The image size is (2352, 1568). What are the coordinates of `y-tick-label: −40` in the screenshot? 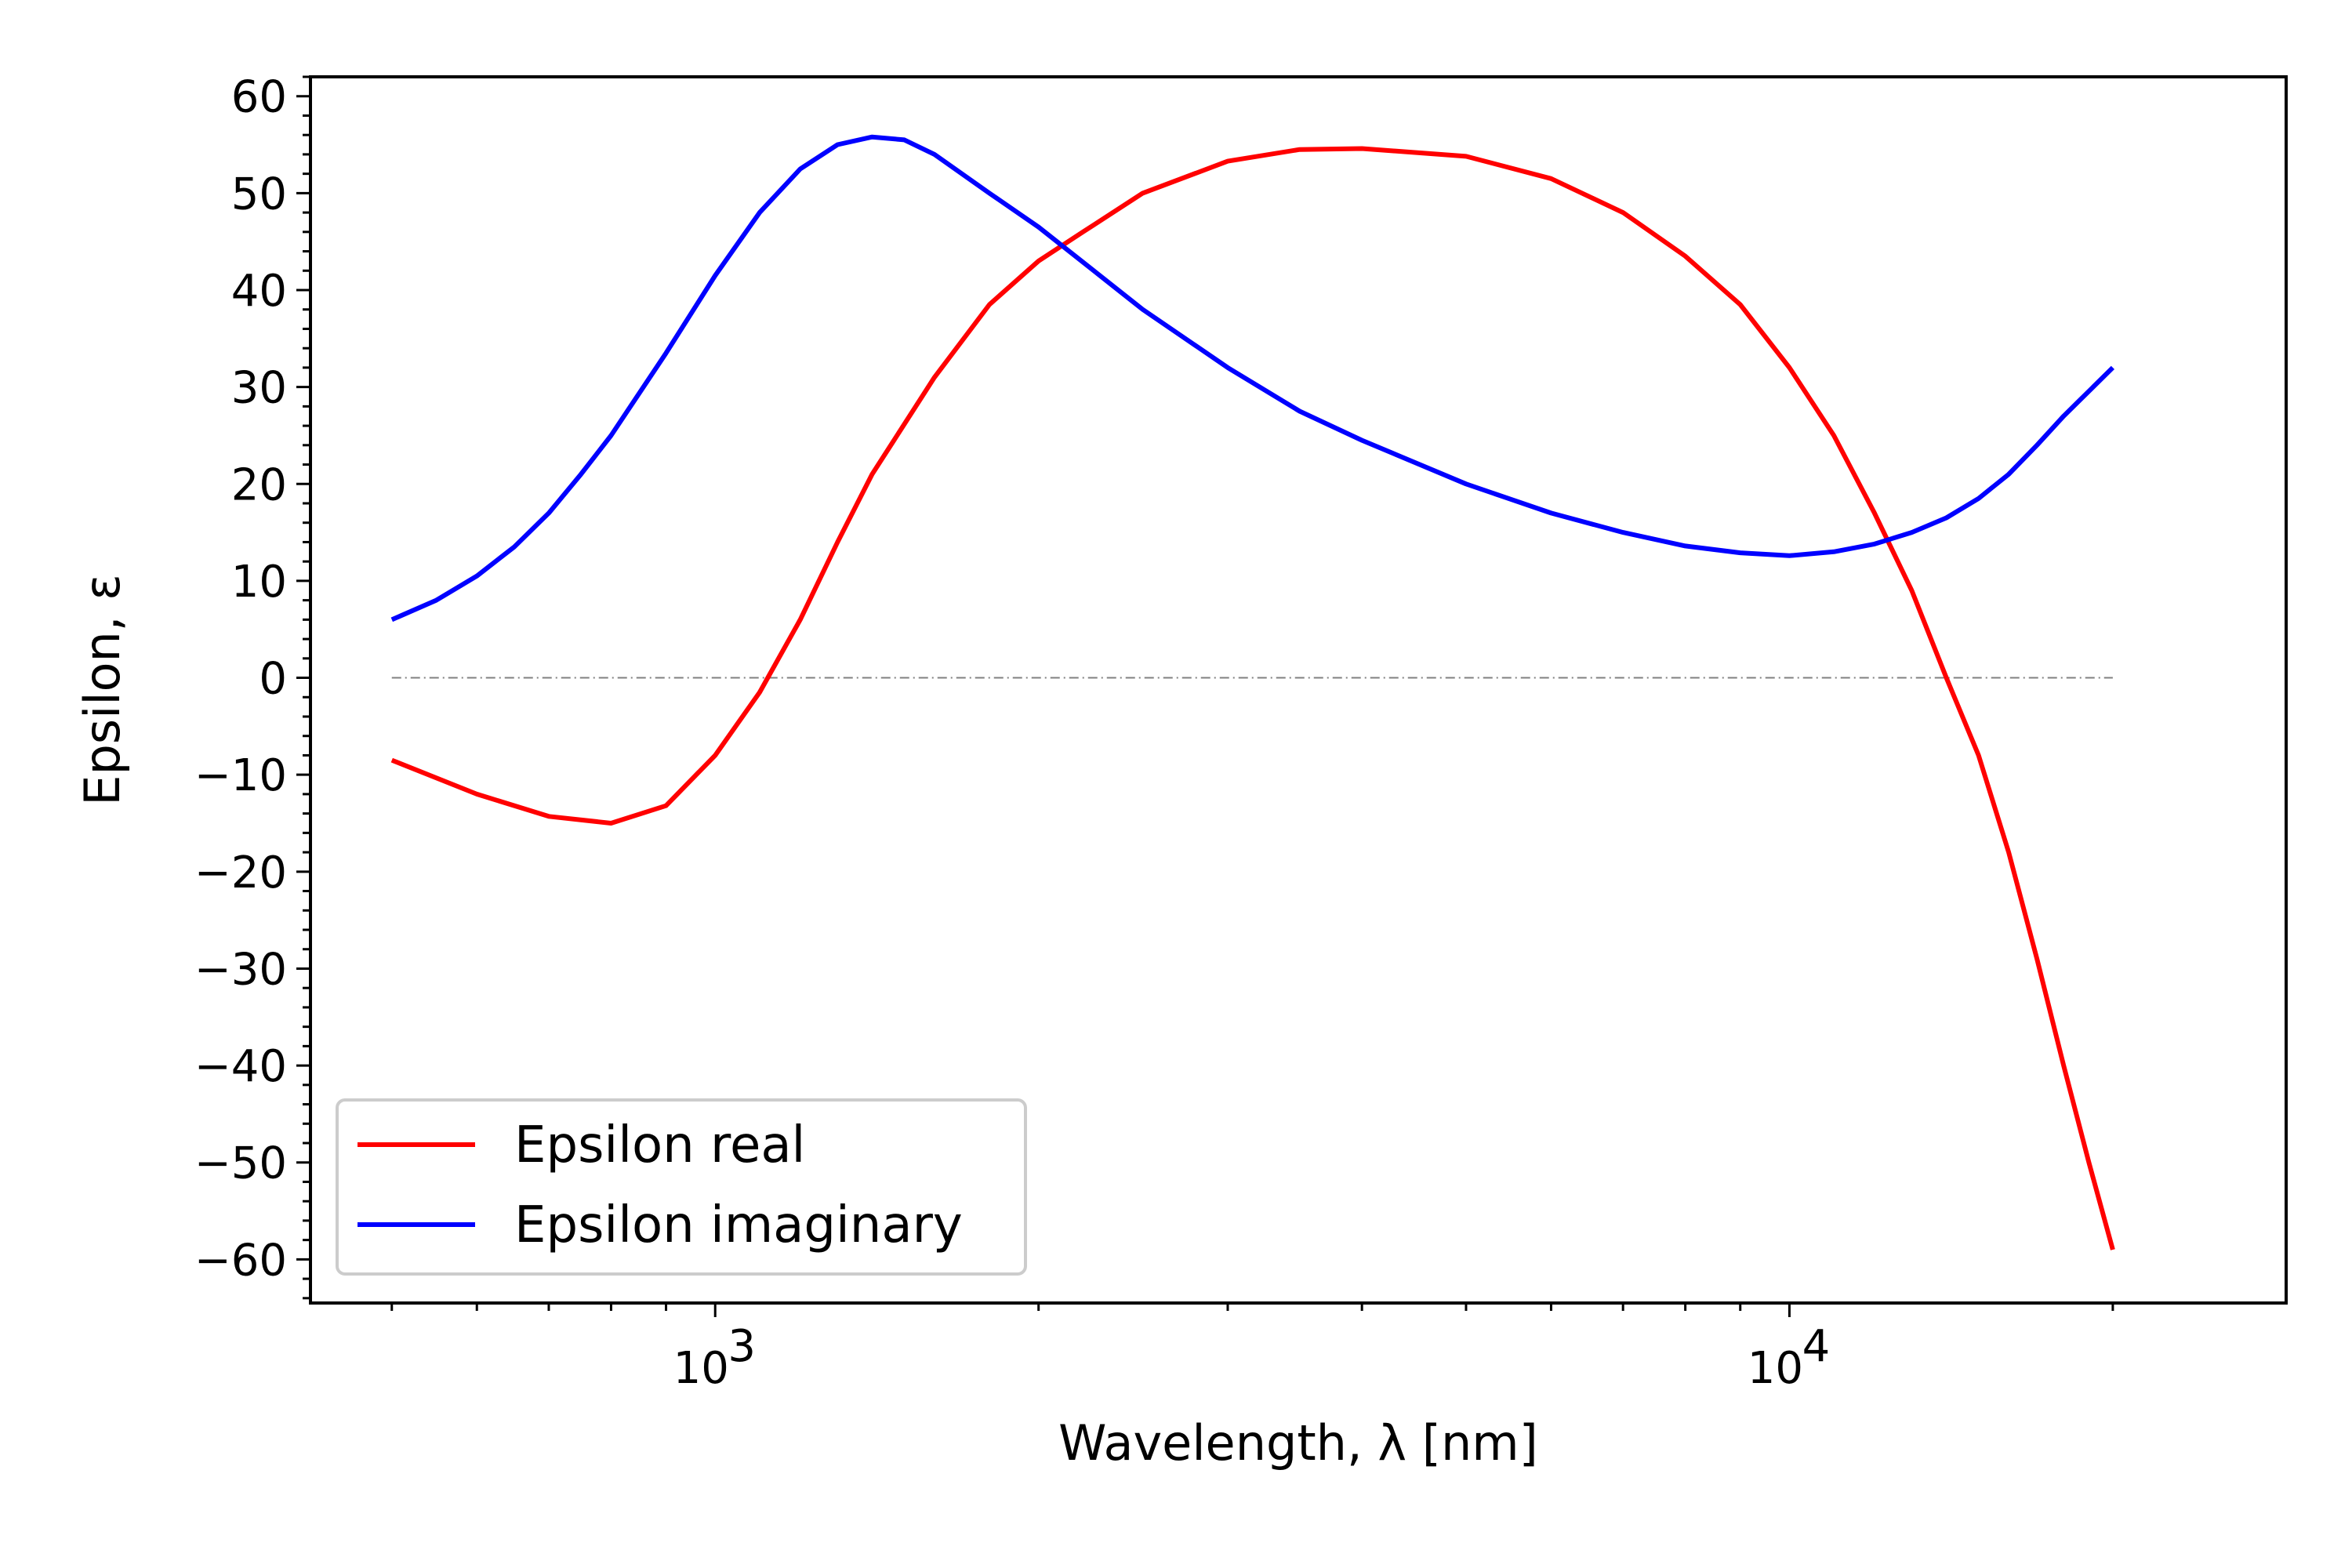 It's located at (240, 1066).